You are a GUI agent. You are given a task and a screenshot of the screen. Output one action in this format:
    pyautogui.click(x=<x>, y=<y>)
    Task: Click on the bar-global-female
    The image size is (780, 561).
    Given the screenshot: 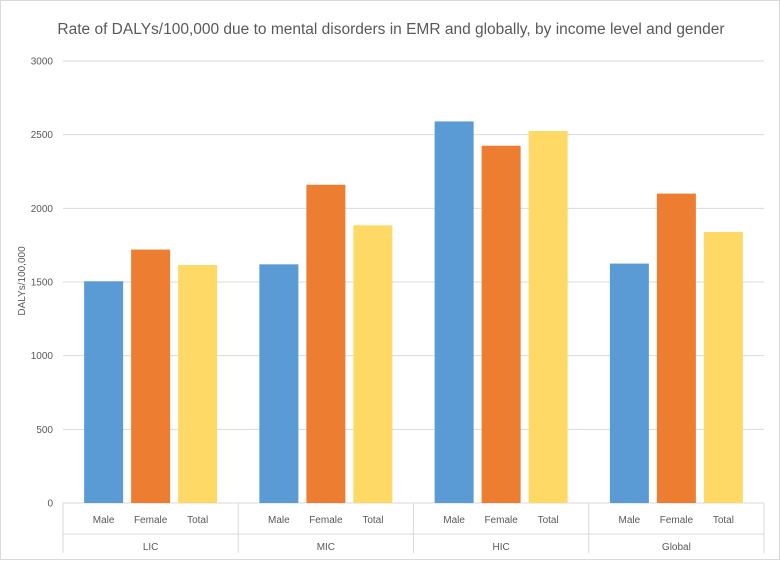 What is the action you would take?
    pyautogui.click(x=676, y=348)
    